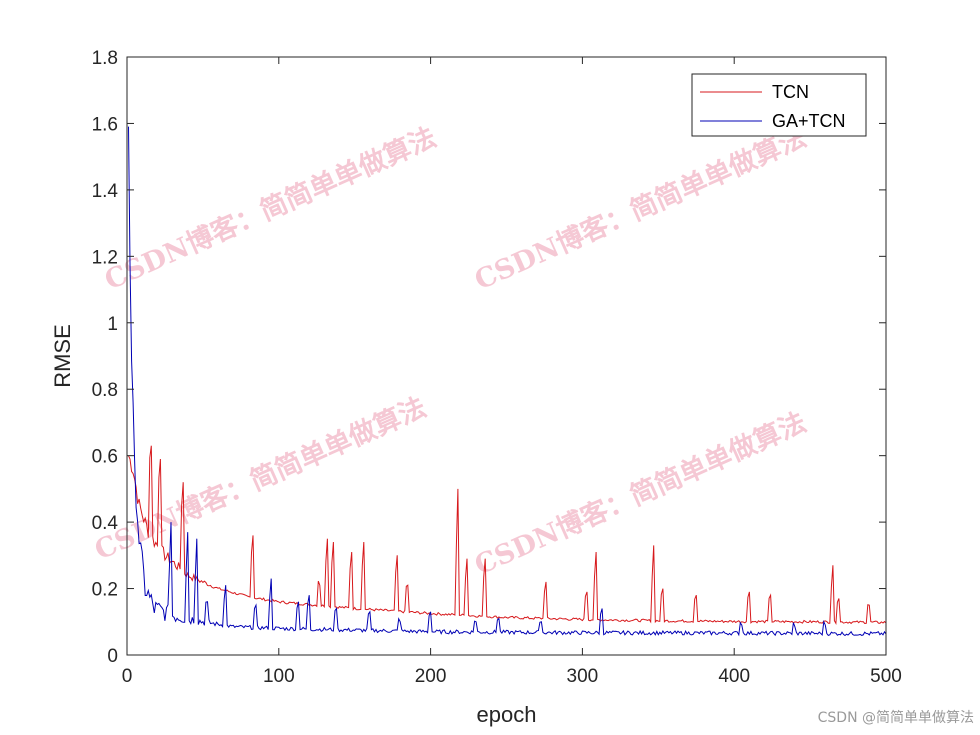 The width and height of the screenshot is (980, 735). I want to click on y-tick-label: 1.4, so click(105, 191).